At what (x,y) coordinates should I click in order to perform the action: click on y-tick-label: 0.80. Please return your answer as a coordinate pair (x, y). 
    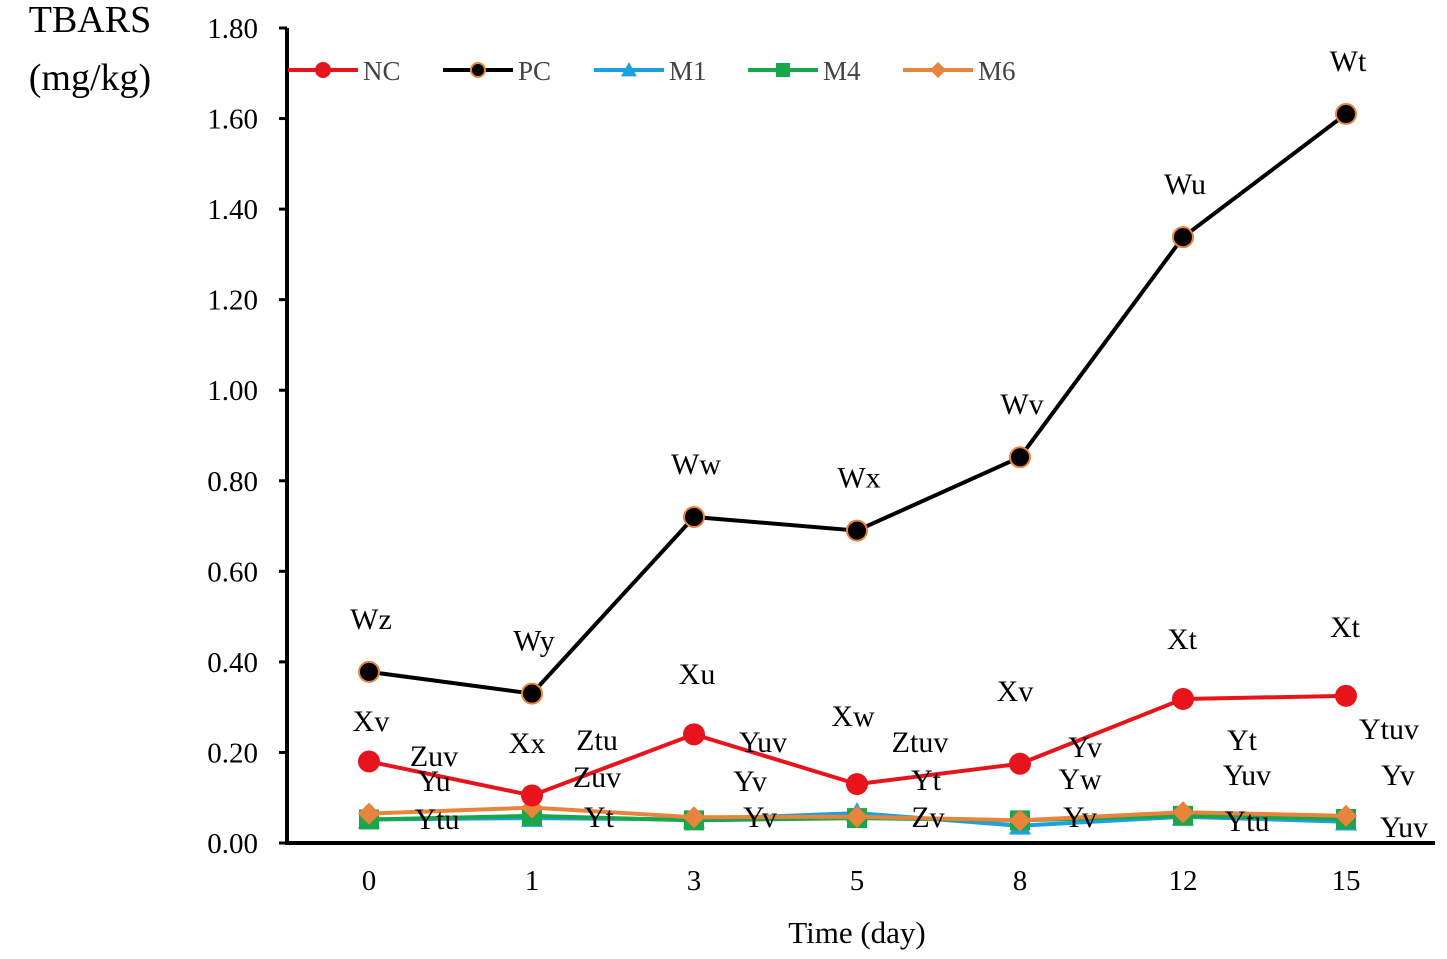
    Looking at the image, I should click on (232, 482).